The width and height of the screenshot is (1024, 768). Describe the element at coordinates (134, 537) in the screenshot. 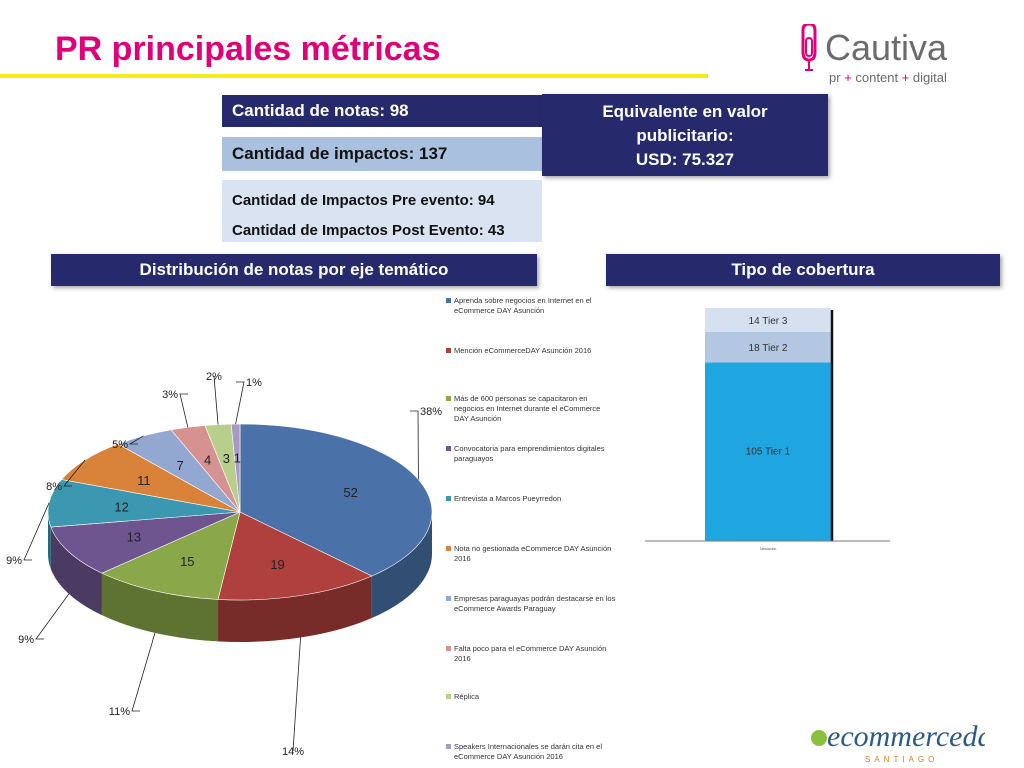

I see `pie-value-label: 13` at that location.